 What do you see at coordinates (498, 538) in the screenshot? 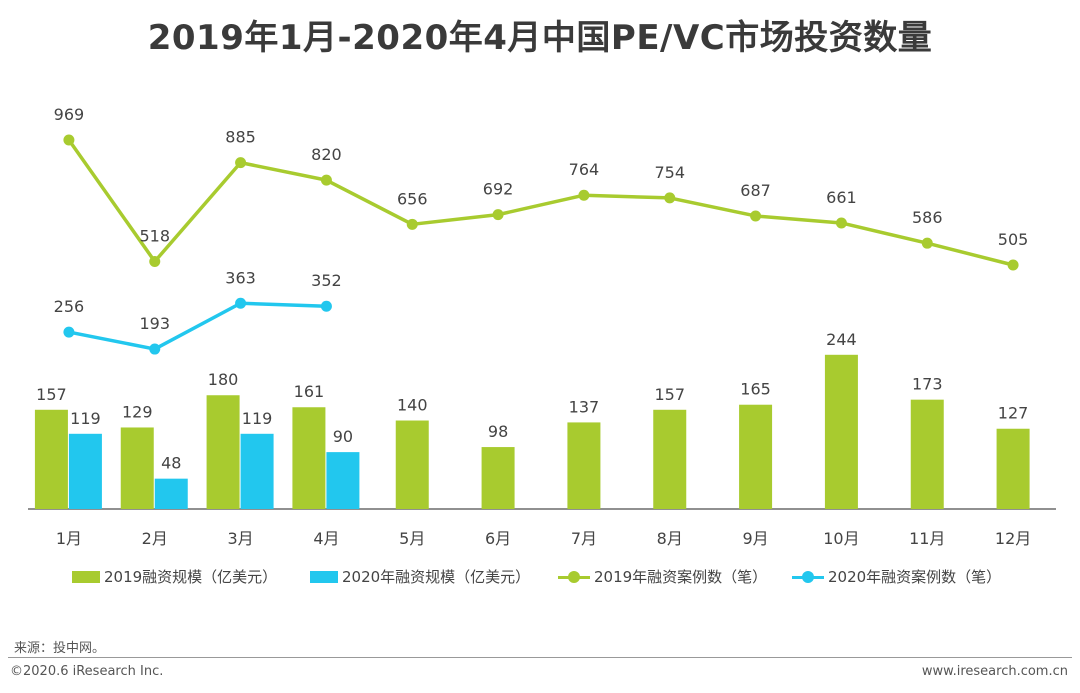
I see `x-tick-label: 6月` at bounding box center [498, 538].